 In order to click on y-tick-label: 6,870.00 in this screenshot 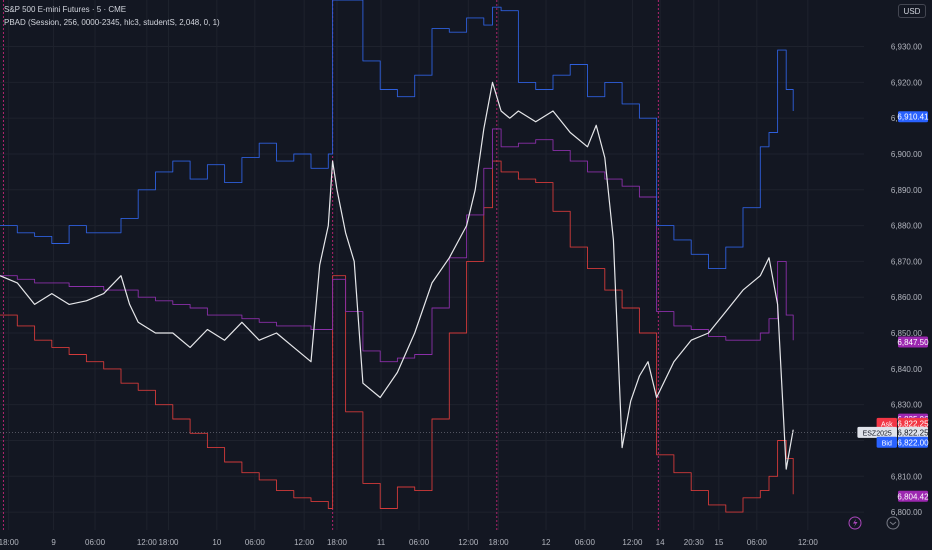, I will do `click(907, 261)`.